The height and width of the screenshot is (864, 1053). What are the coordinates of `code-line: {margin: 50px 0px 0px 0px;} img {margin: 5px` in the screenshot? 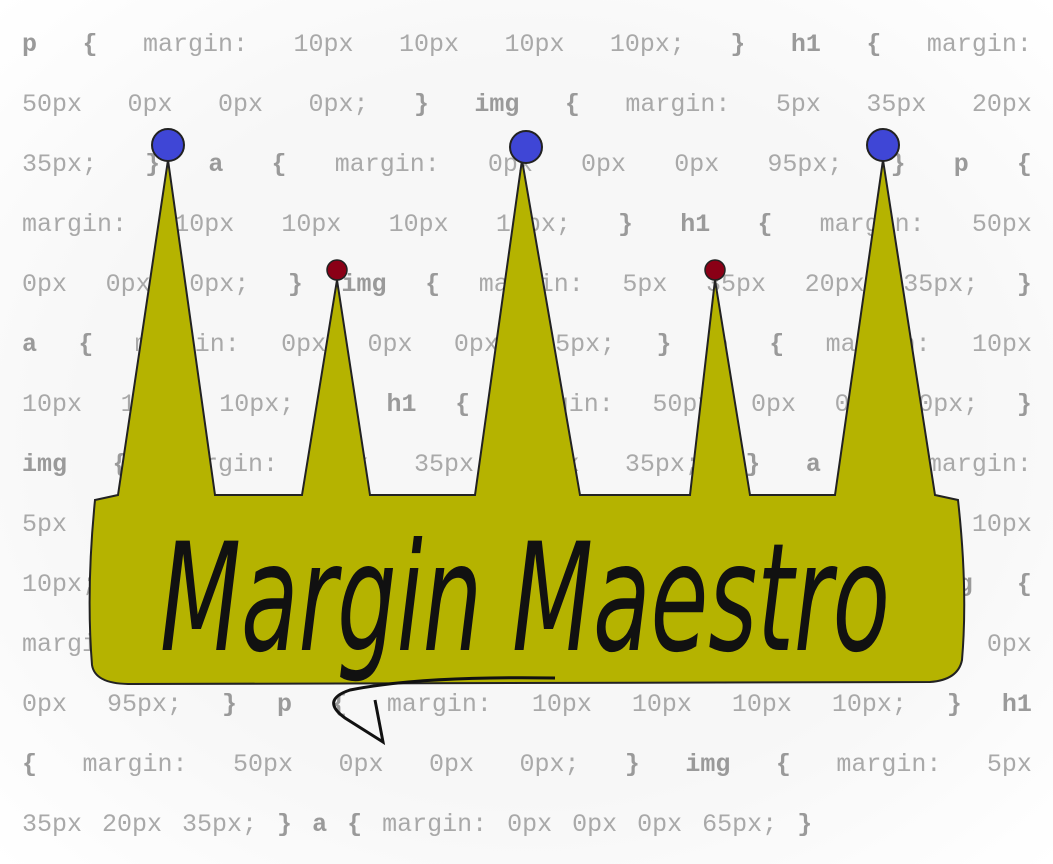 It's located at (527, 772).